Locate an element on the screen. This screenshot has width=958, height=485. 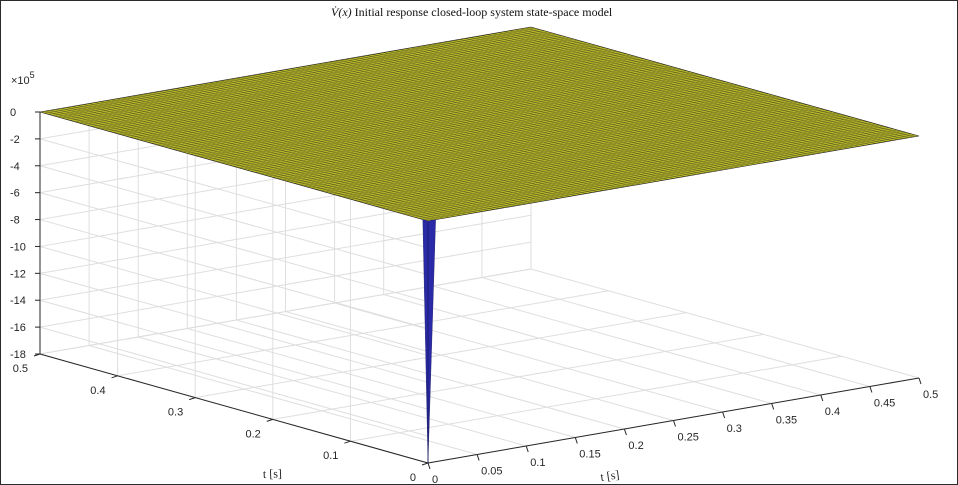
z-tick-label: -4 is located at coordinates (15, 167).